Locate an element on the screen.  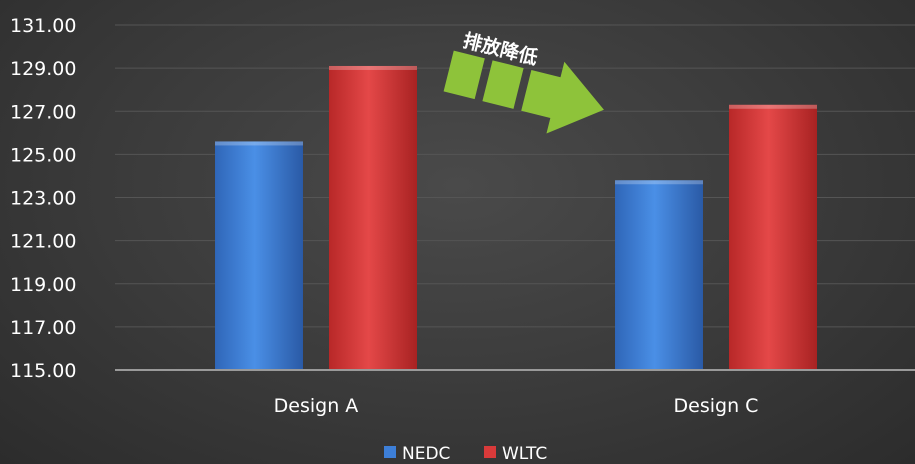
y-tick-label: 121.00 is located at coordinates (43, 242).